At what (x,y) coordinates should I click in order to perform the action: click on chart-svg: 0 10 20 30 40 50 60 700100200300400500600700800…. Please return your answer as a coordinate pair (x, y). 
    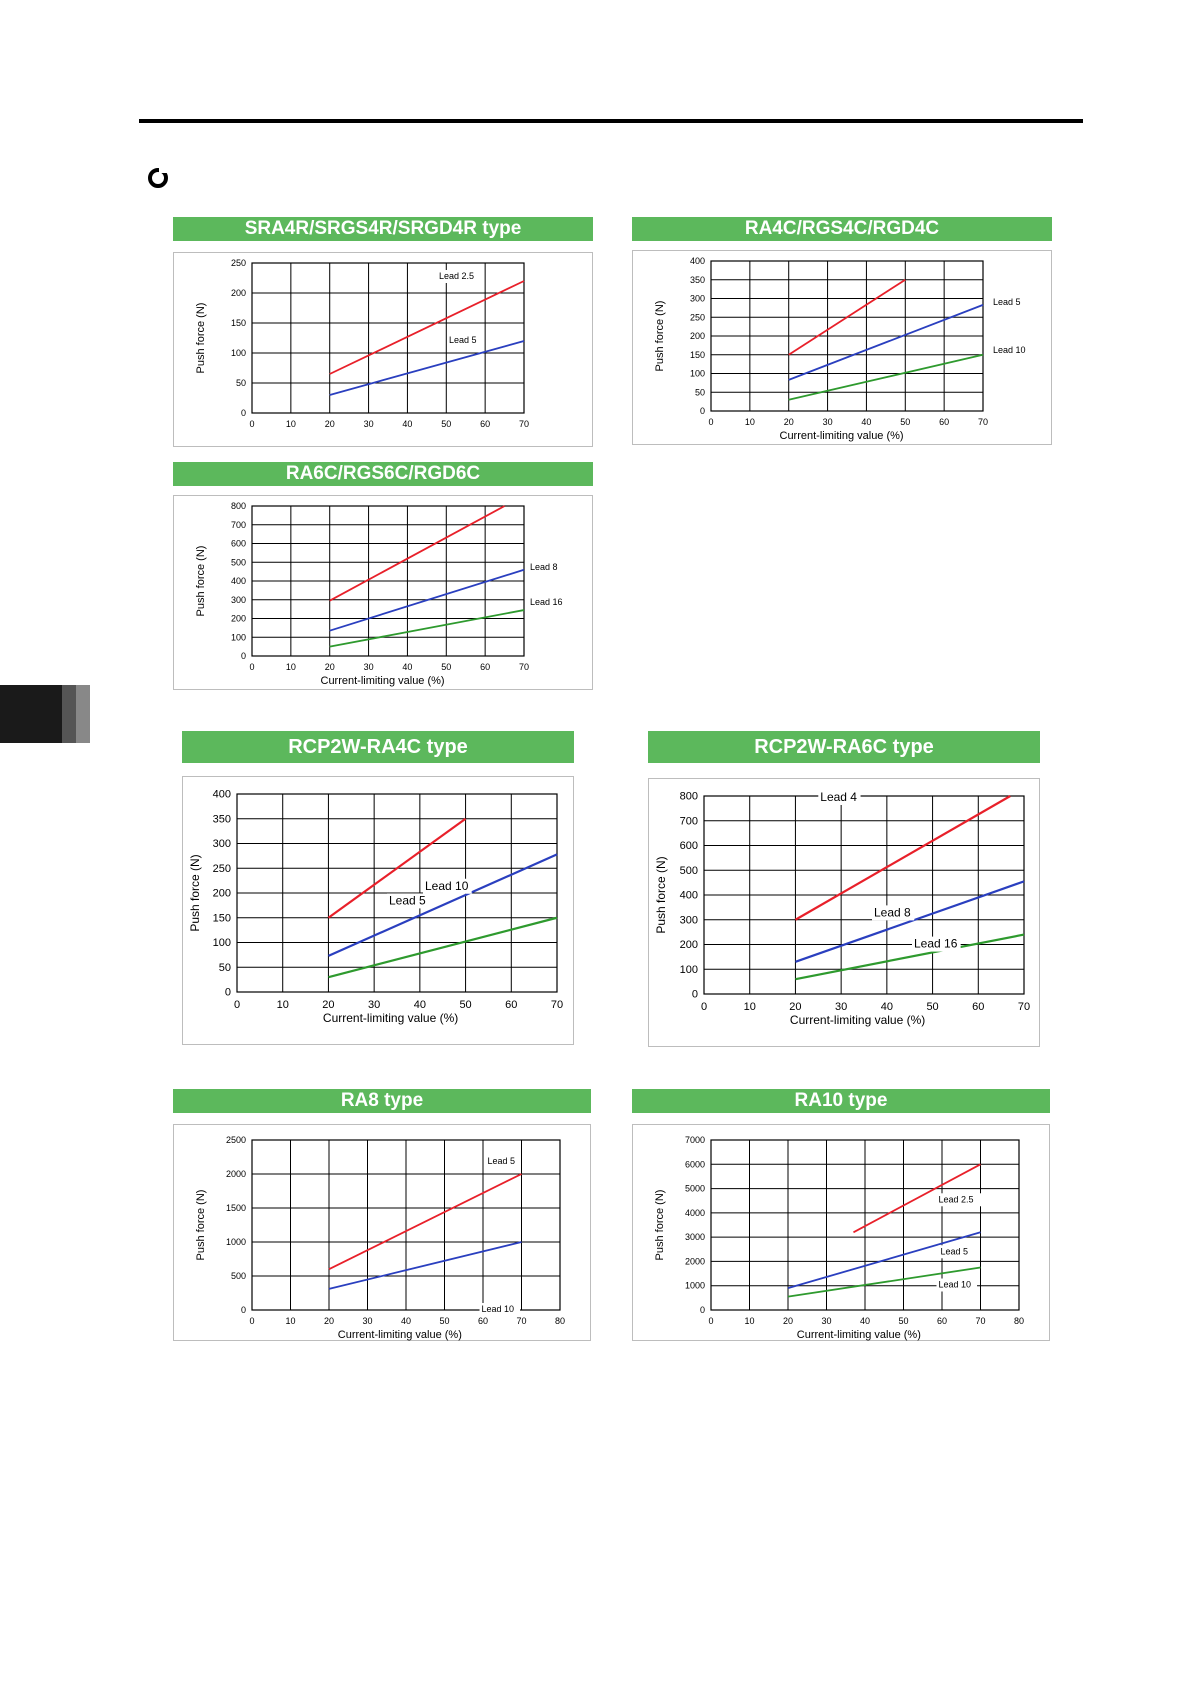
    Looking at the image, I should click on (382, 594).